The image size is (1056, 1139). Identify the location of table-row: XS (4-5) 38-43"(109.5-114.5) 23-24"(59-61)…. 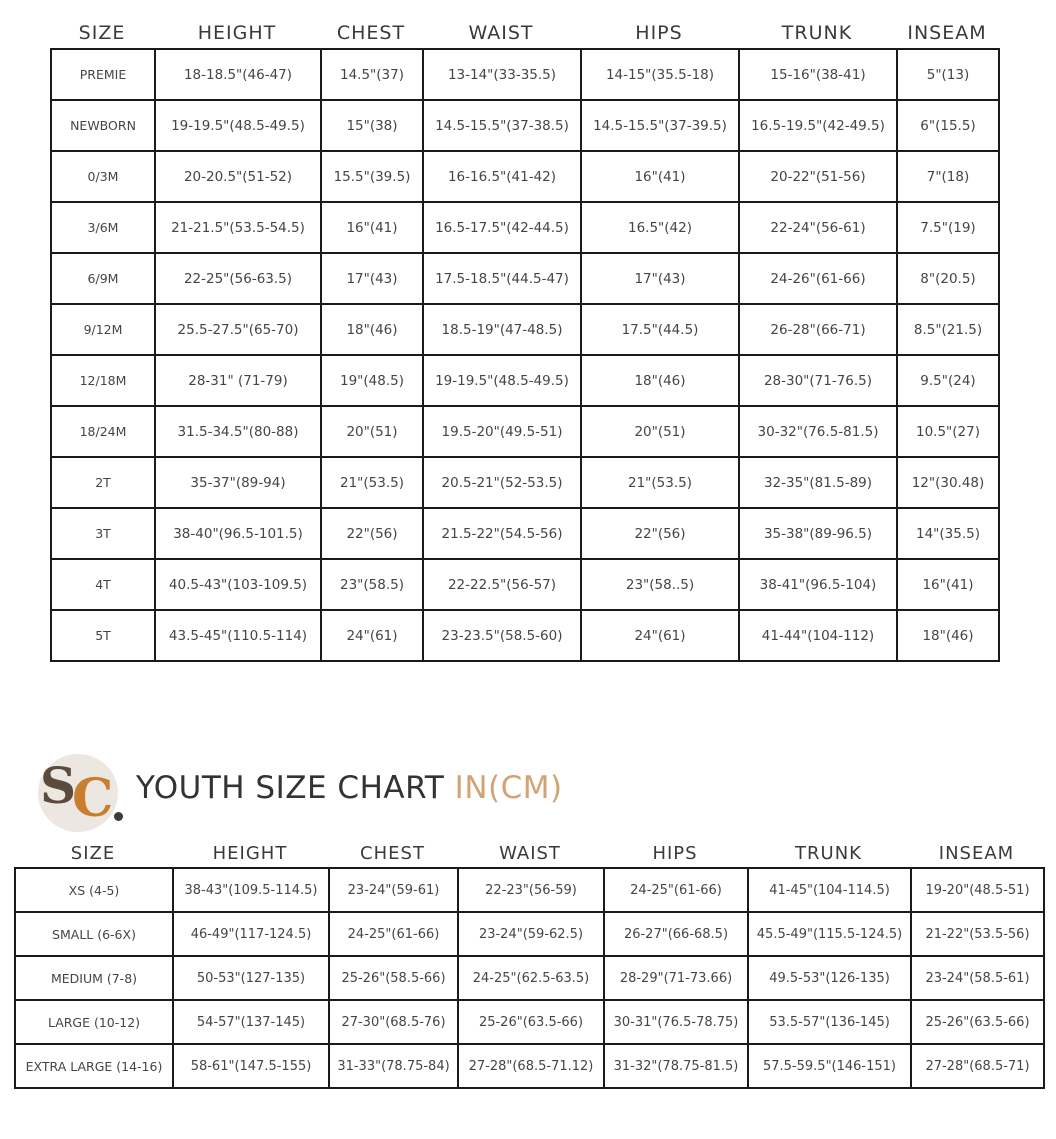
(529, 890).